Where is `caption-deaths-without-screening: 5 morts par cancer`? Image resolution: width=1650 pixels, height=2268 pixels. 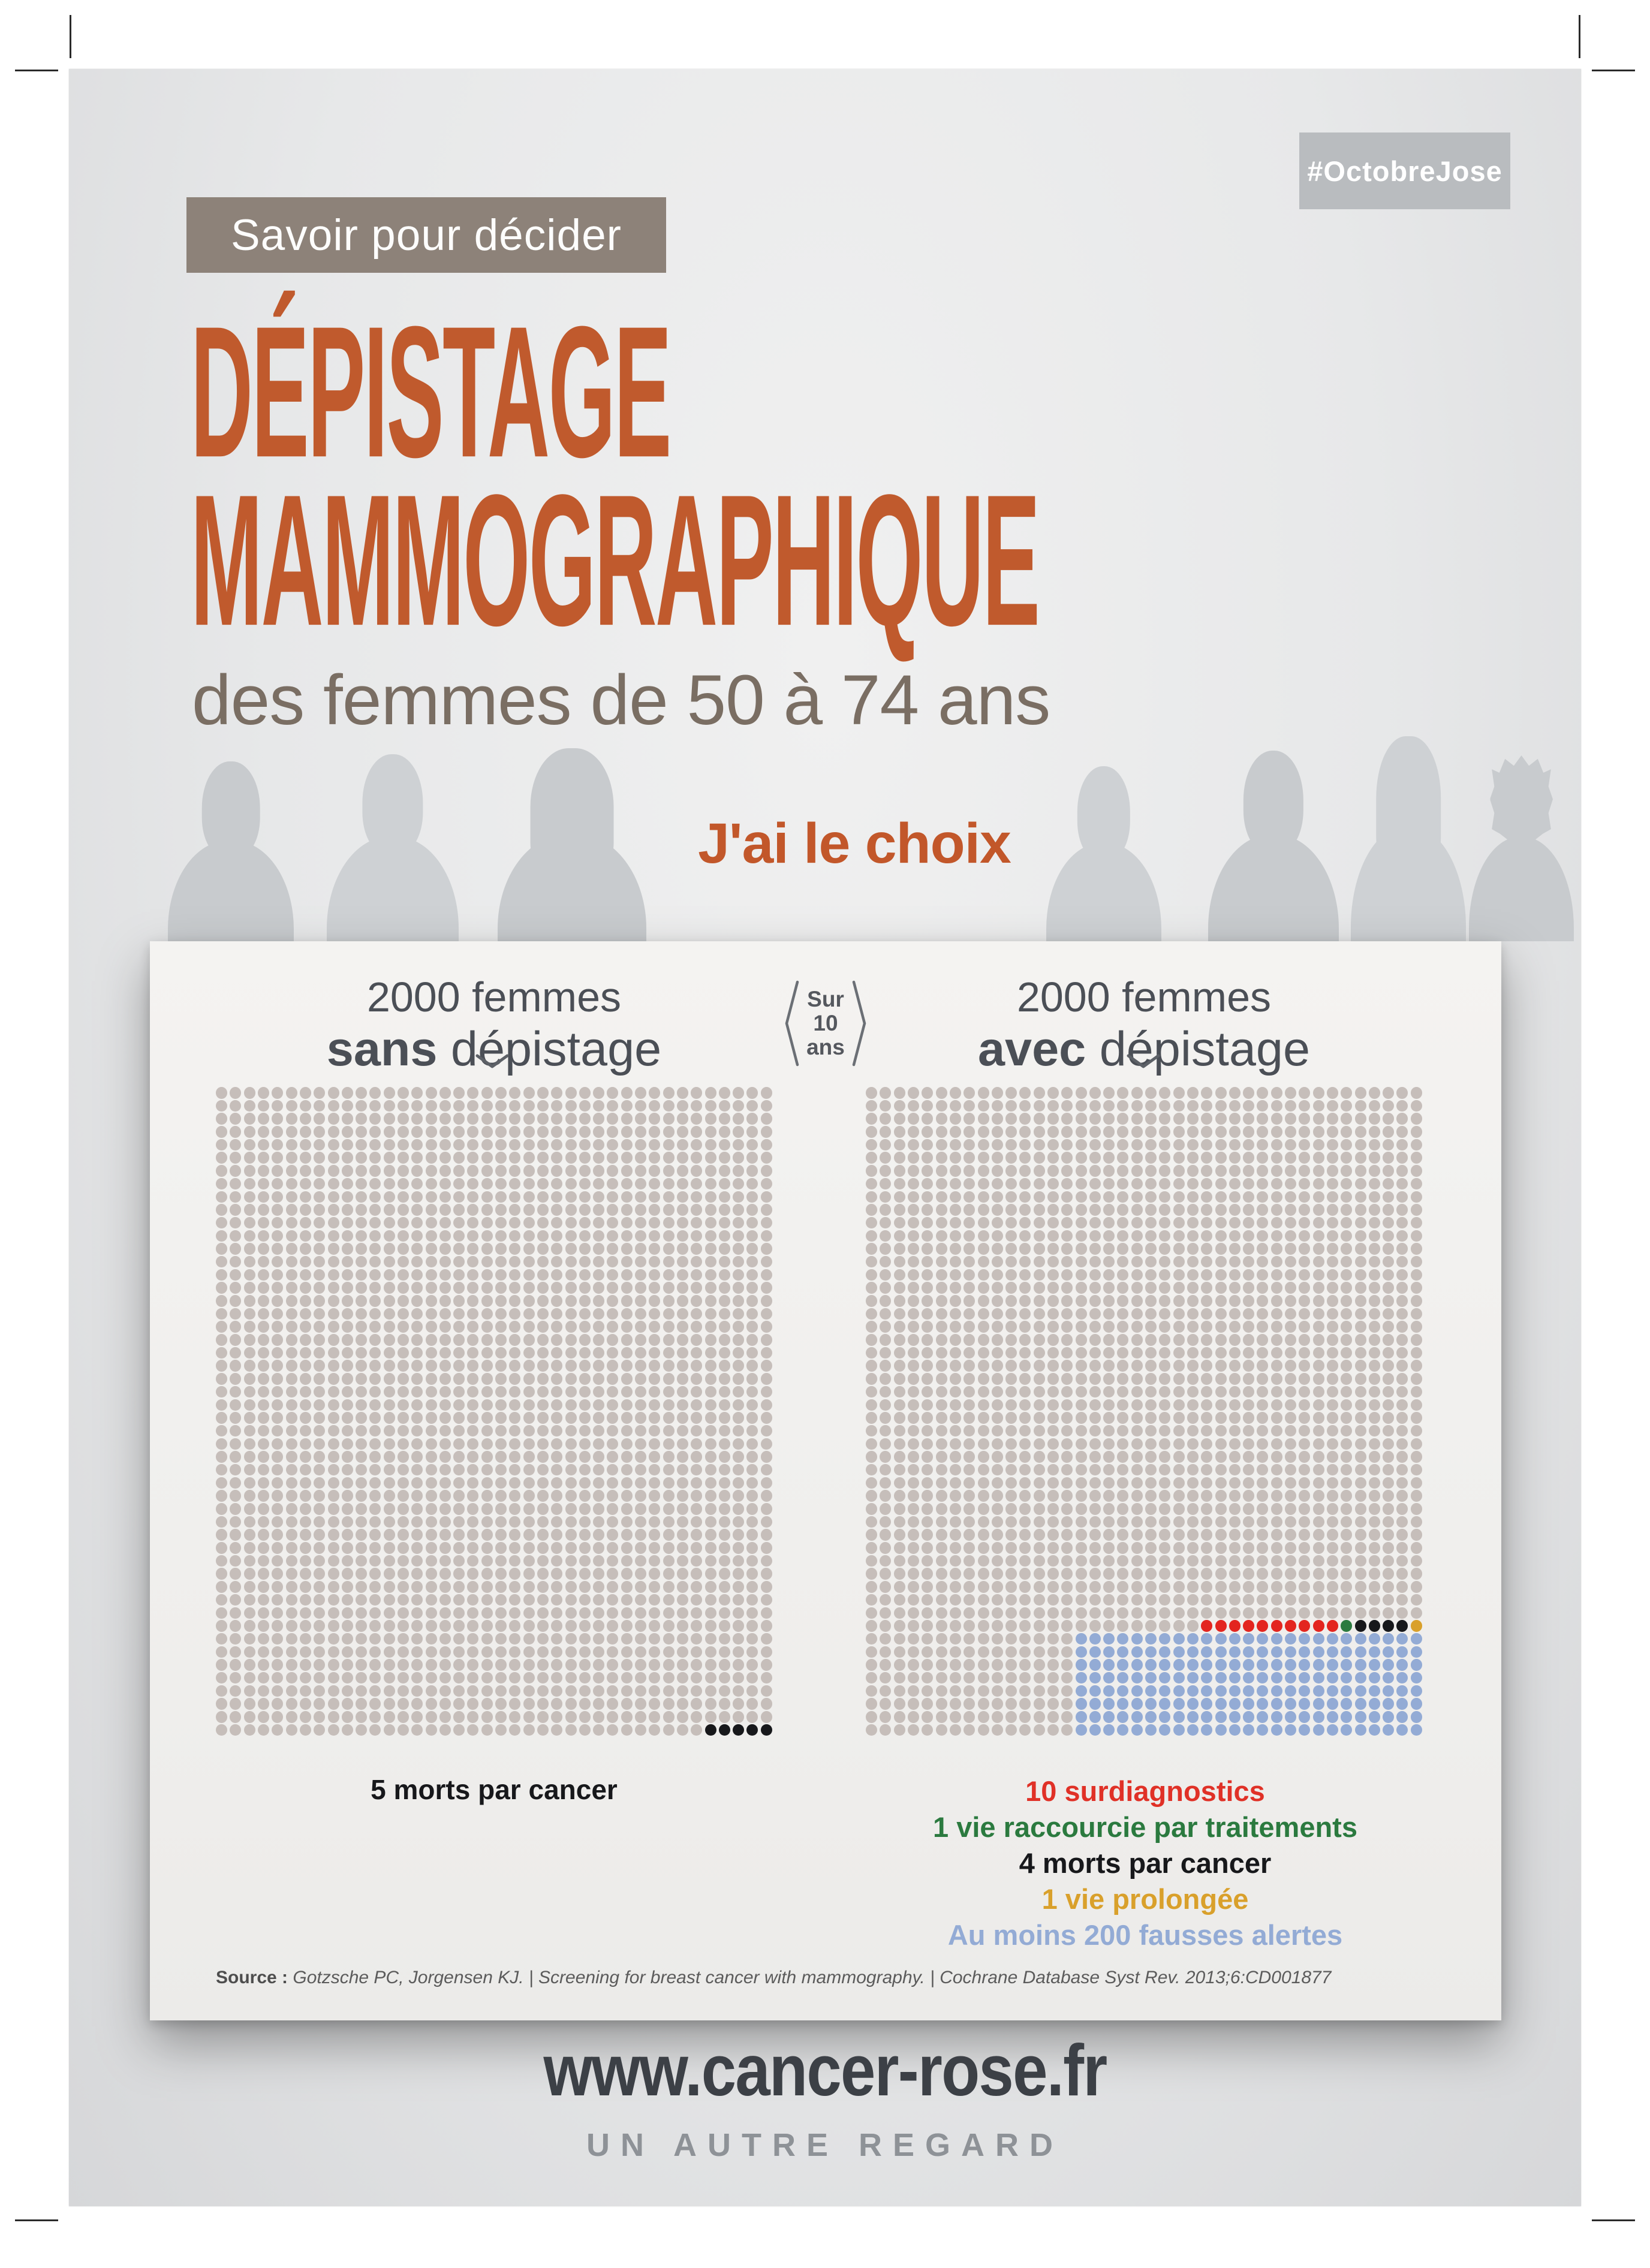
caption-deaths-without-screening: 5 morts par cancer is located at coordinates (494, 1789).